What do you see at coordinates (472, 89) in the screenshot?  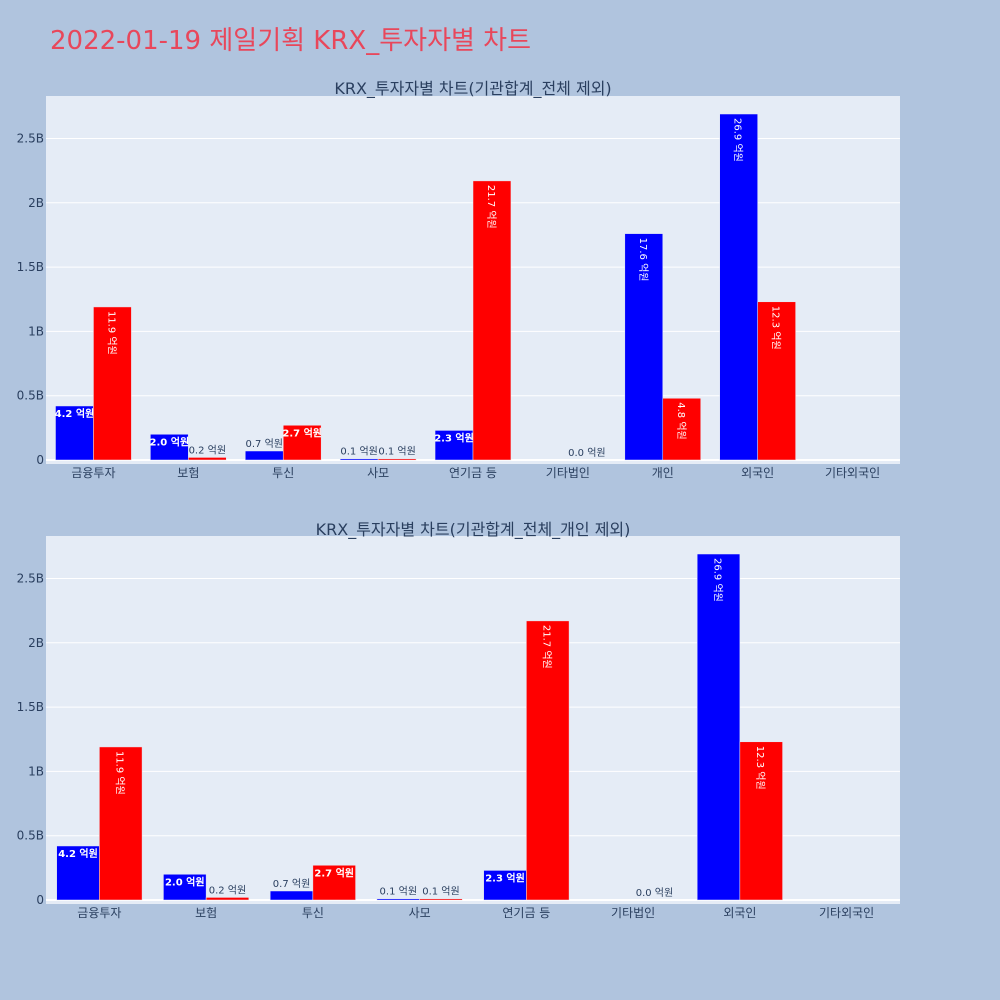 I see `chart-title: KRX_투자자별 차트(기관합계_전체 제외)` at bounding box center [472, 89].